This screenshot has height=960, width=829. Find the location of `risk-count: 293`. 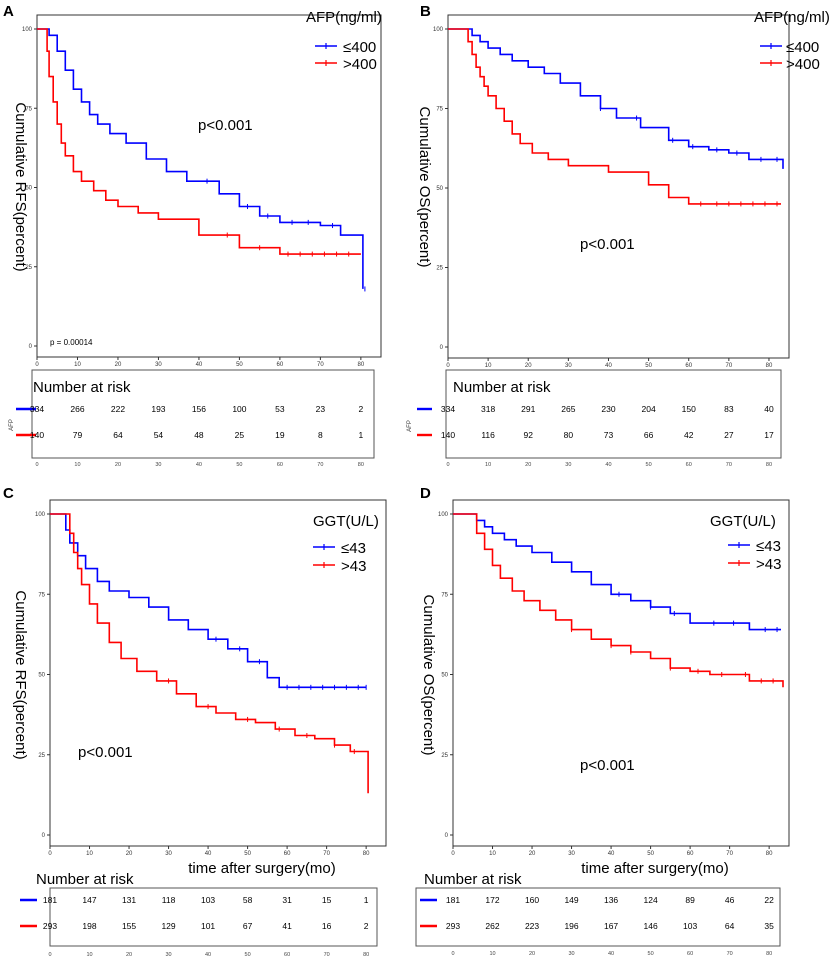

risk-count: 293 is located at coordinates (453, 926).